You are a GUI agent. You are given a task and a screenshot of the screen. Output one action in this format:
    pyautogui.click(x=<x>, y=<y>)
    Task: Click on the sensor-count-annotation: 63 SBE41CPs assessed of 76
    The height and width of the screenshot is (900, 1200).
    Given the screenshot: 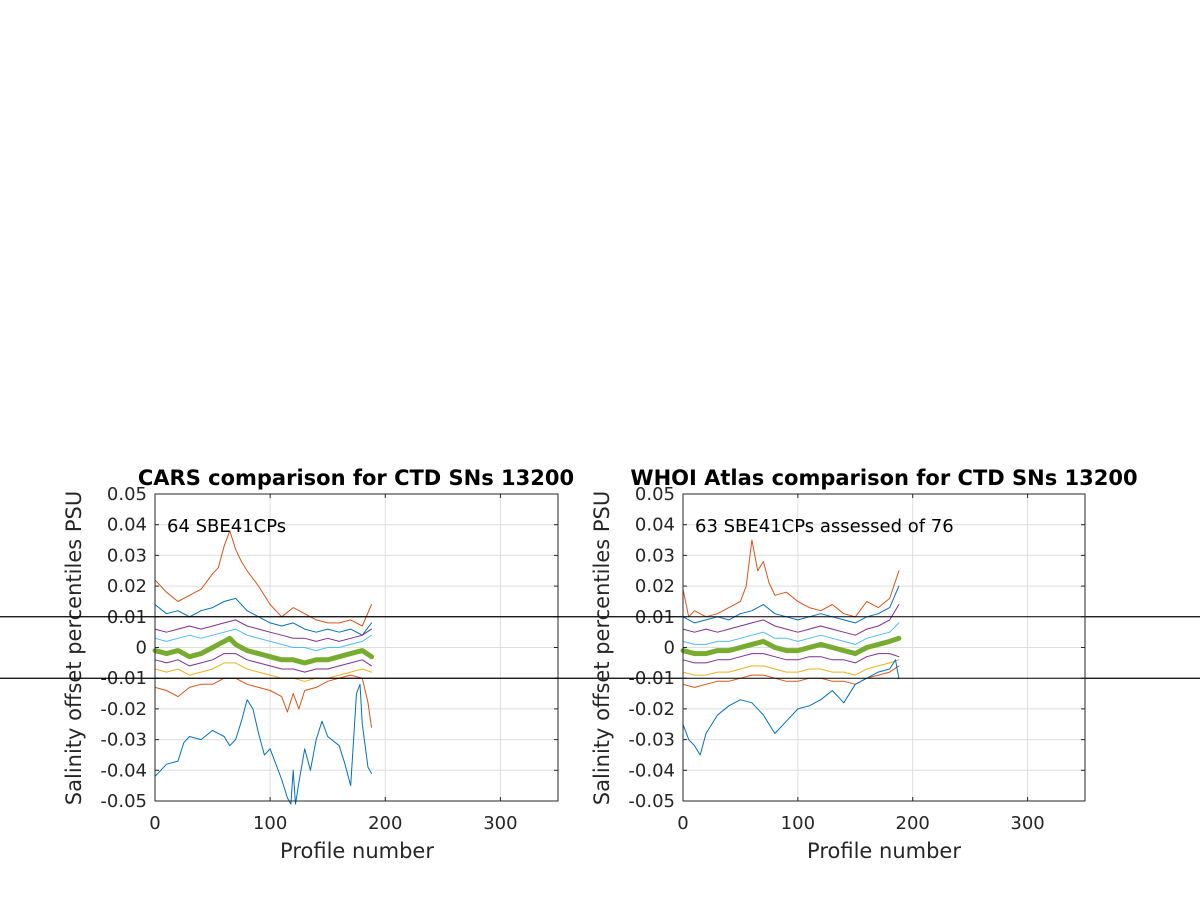 What is the action you would take?
    pyautogui.click(x=824, y=526)
    